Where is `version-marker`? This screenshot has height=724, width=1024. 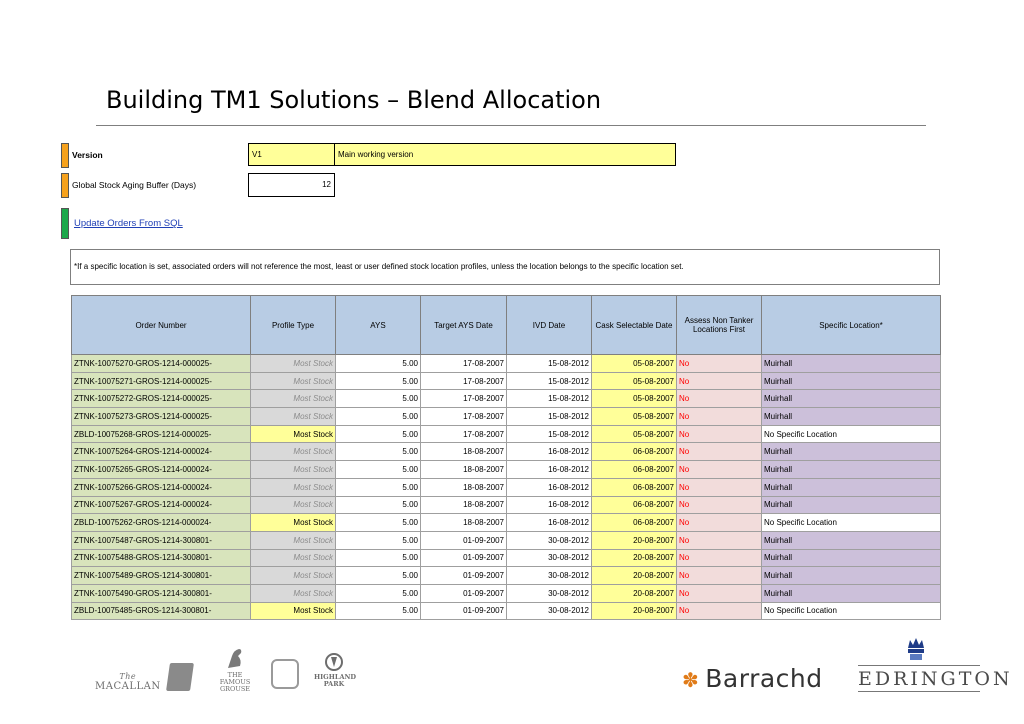 version-marker is located at coordinates (65, 155).